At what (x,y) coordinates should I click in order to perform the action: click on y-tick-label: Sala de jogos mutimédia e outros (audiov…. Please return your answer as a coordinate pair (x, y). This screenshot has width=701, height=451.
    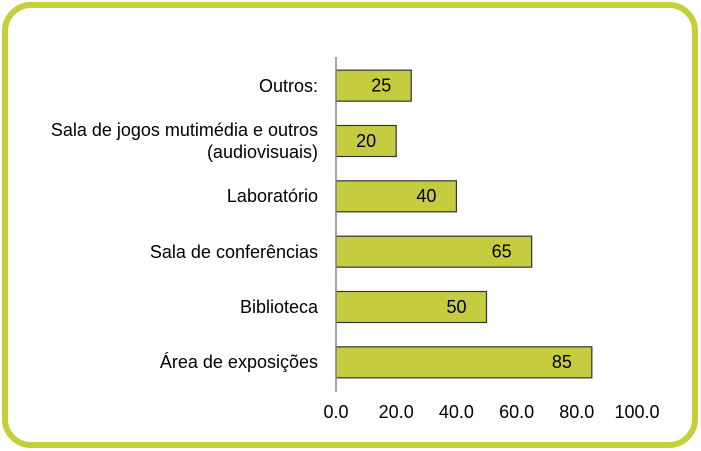
    Looking at the image, I should click on (184, 141).